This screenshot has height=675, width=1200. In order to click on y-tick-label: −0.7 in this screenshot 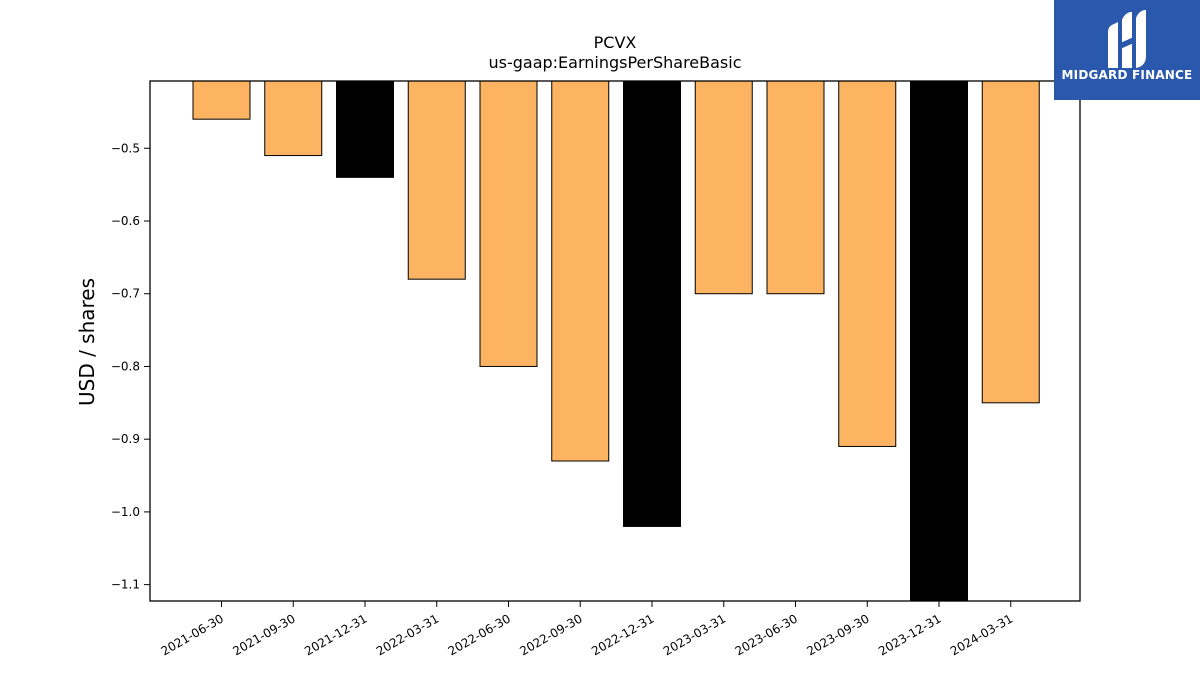, I will do `click(125, 294)`.